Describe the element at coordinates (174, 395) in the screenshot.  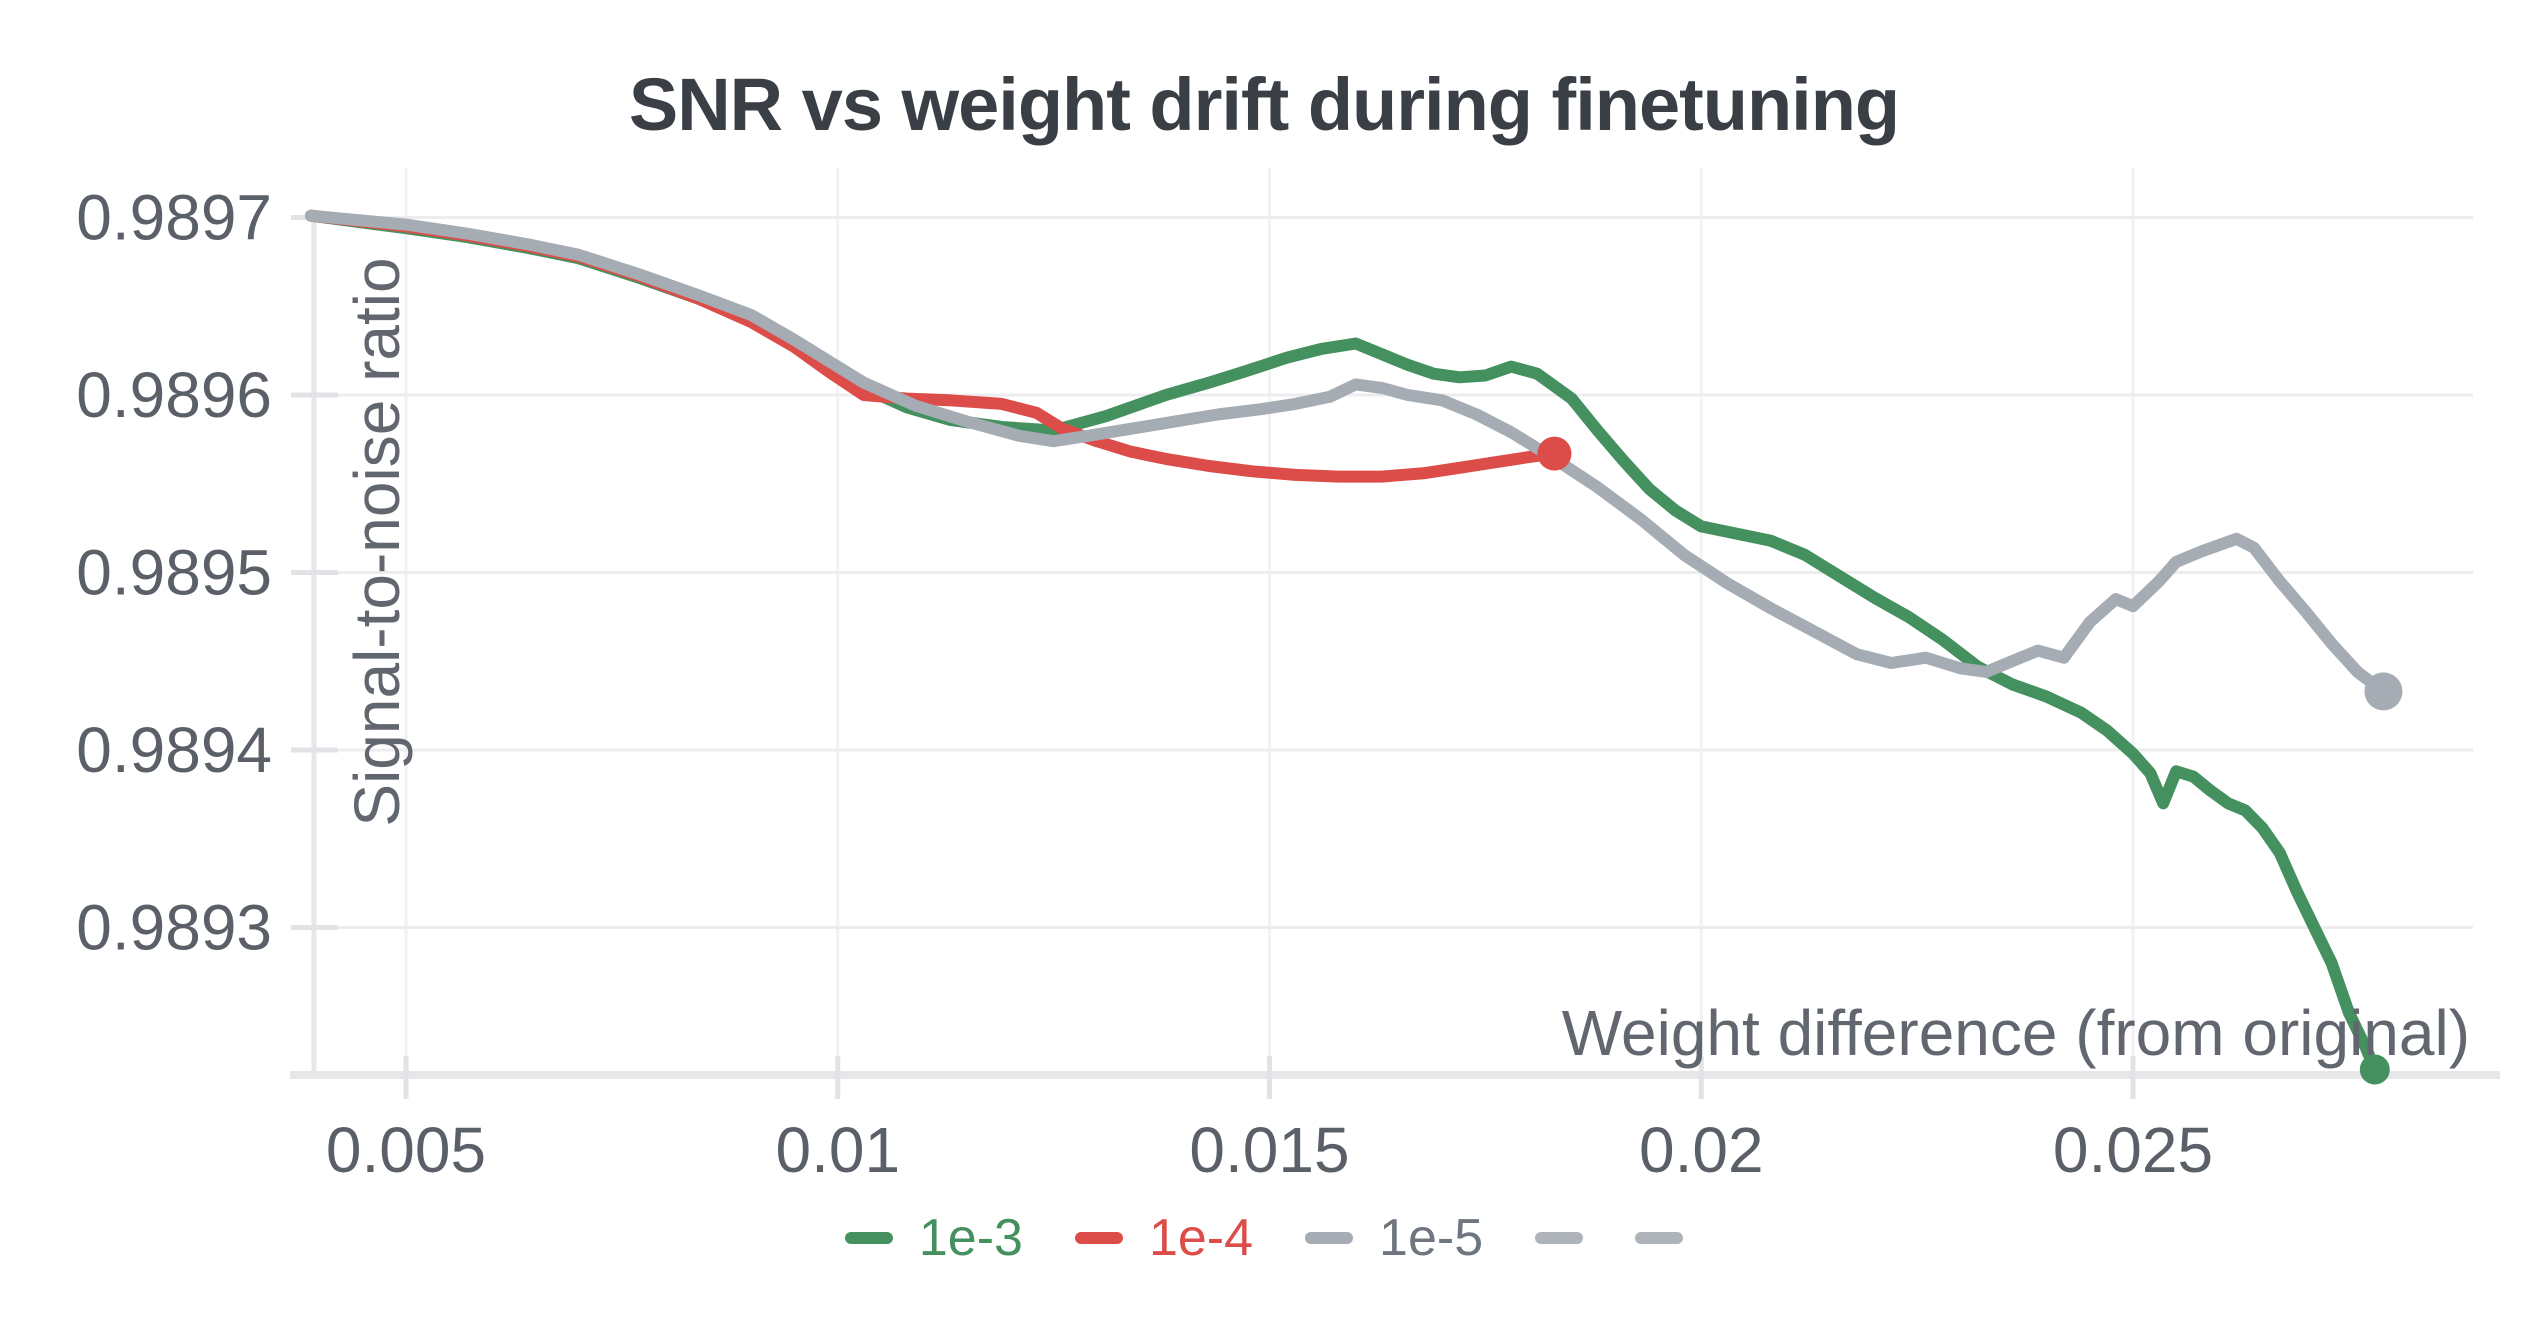
I see `y-tick-label: 0.9896` at that location.